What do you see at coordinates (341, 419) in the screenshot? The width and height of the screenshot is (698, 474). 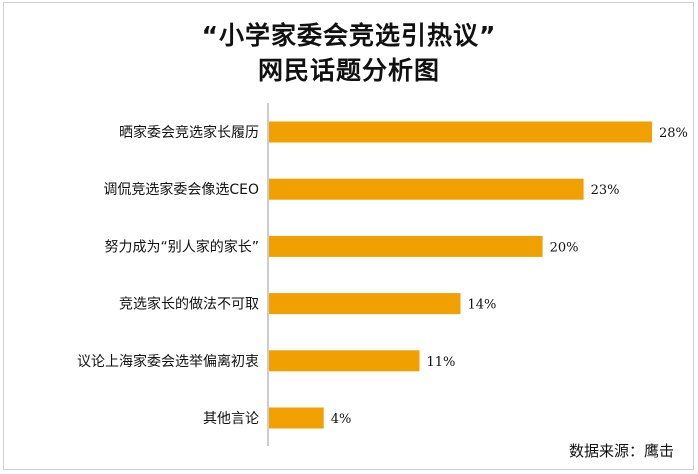 I see `value-label-5: 4%` at bounding box center [341, 419].